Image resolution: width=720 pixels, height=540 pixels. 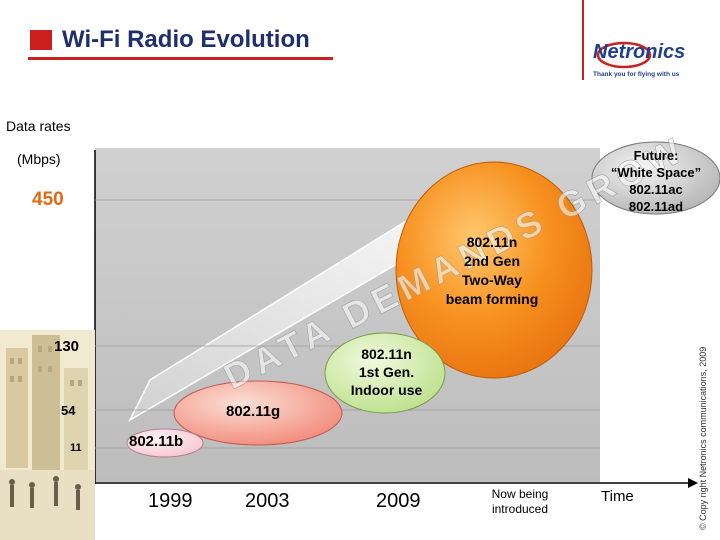 I want to click on bubble-80211n-2nd-gen, so click(x=494, y=270).